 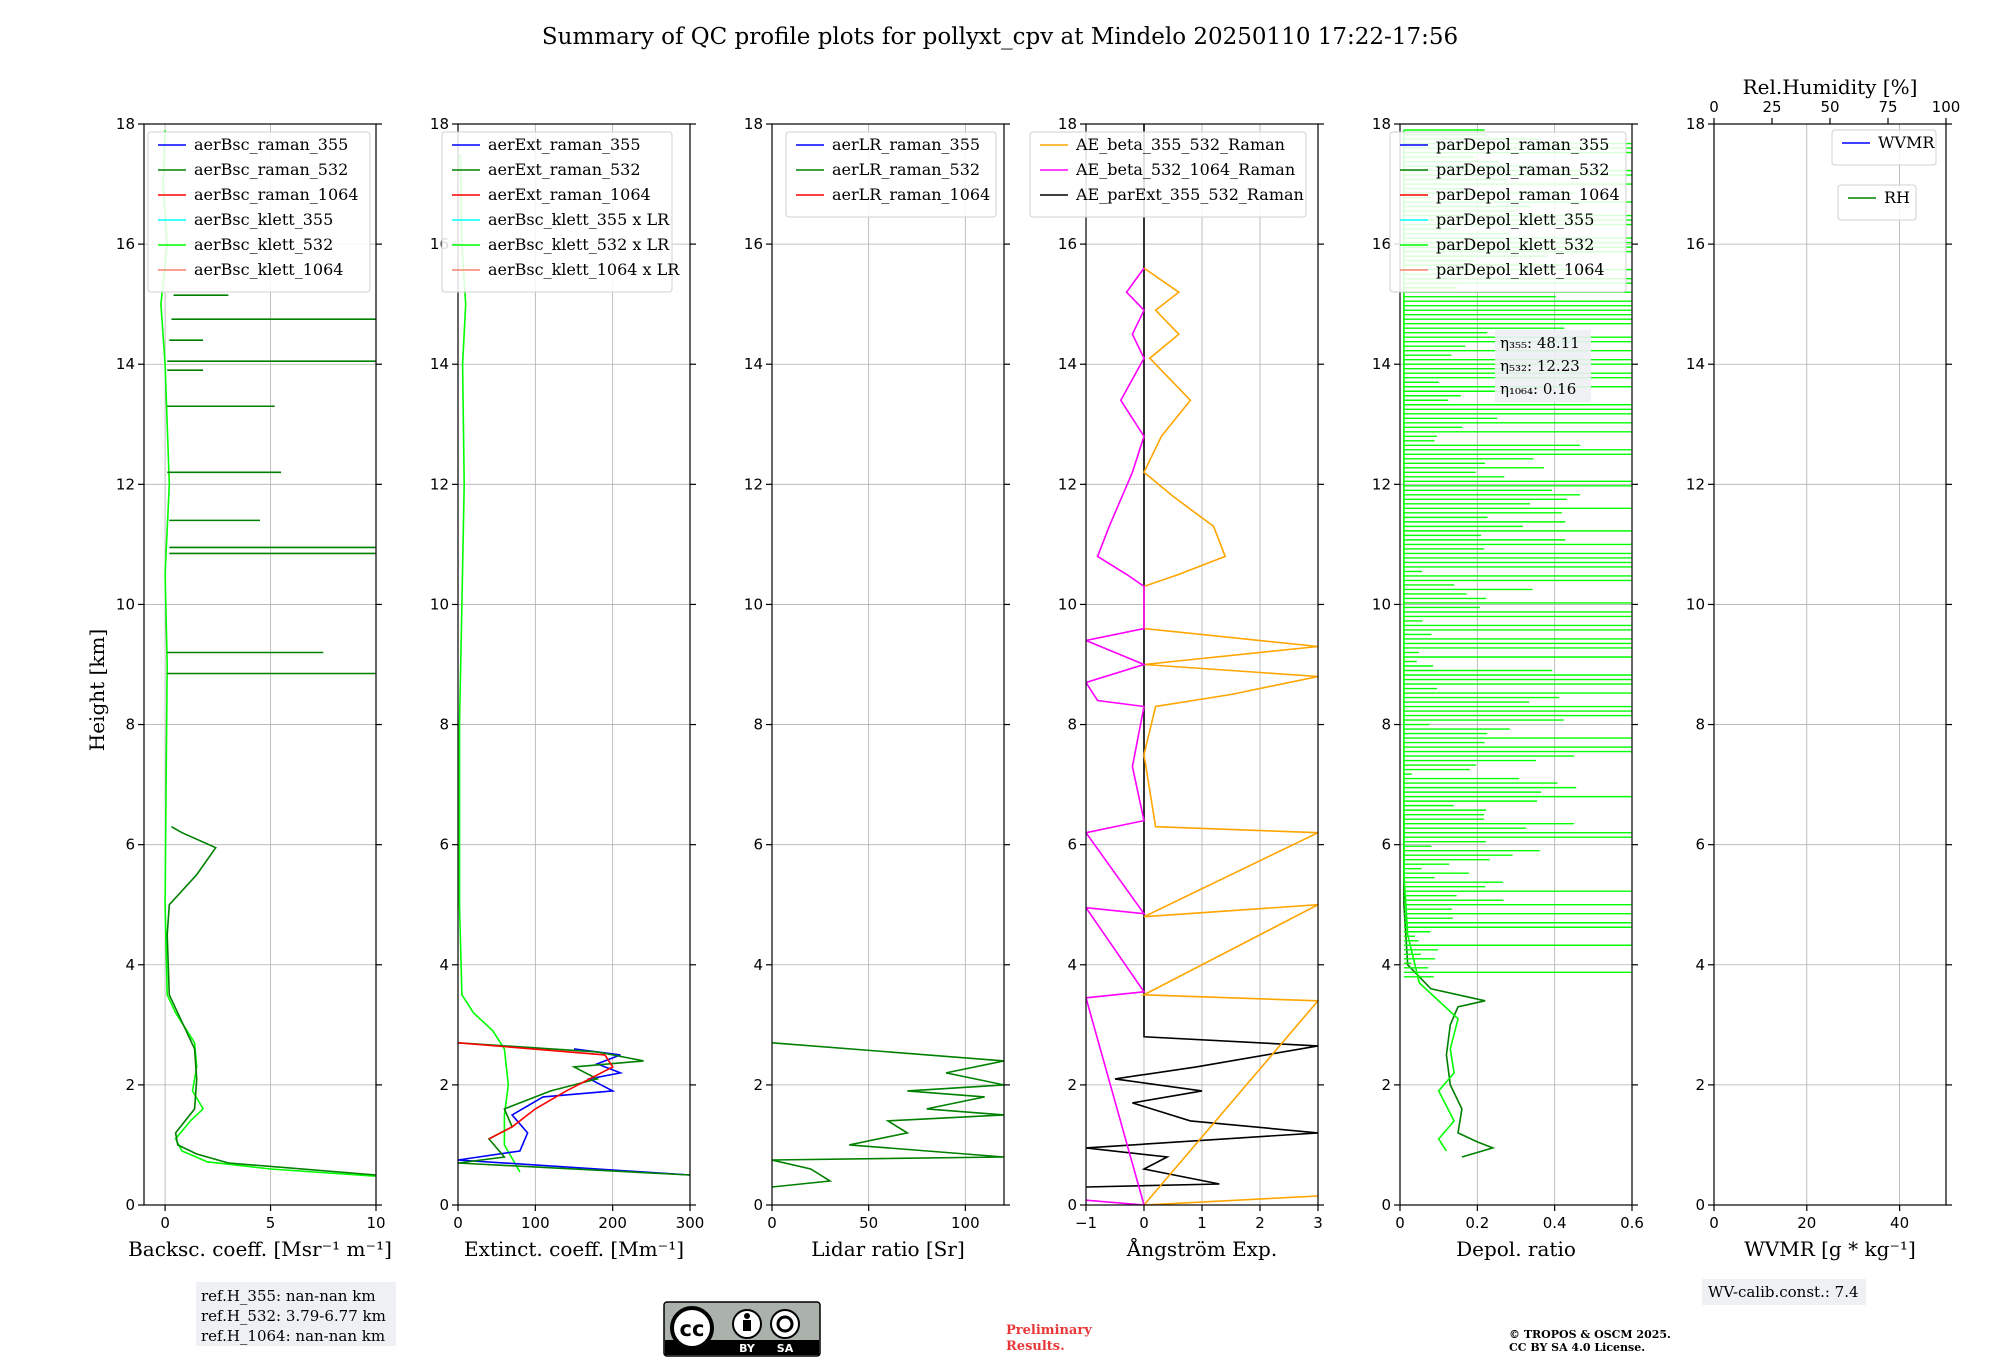 I want to click on series-AE_beta_355_532_Raman, so click(x=1229, y=736).